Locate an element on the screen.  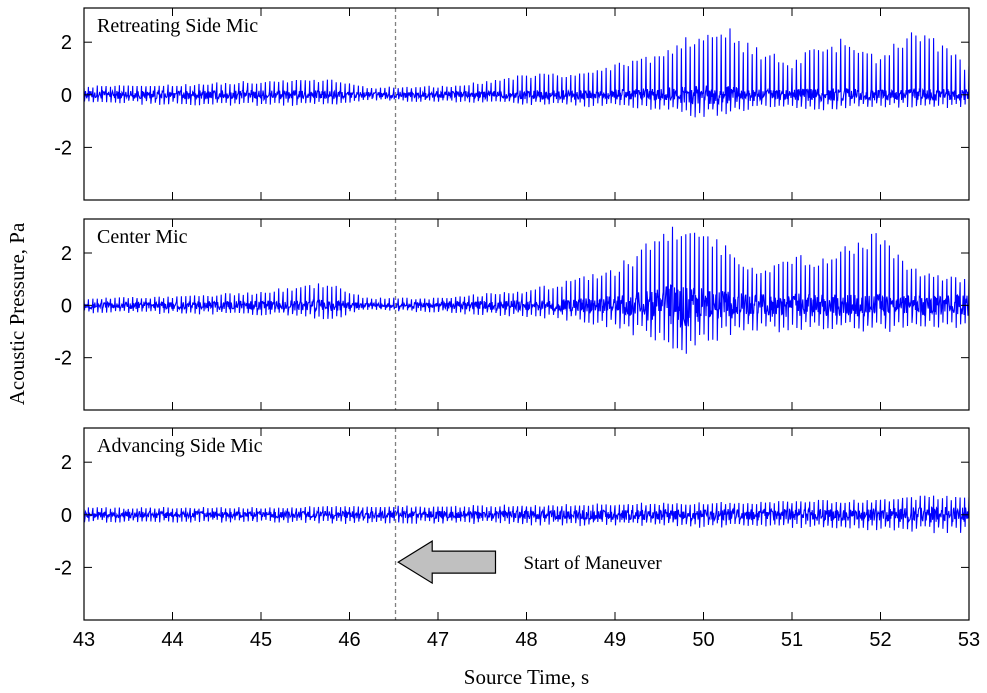
maneuver-label: Start of Maneuver is located at coordinates (593, 563).